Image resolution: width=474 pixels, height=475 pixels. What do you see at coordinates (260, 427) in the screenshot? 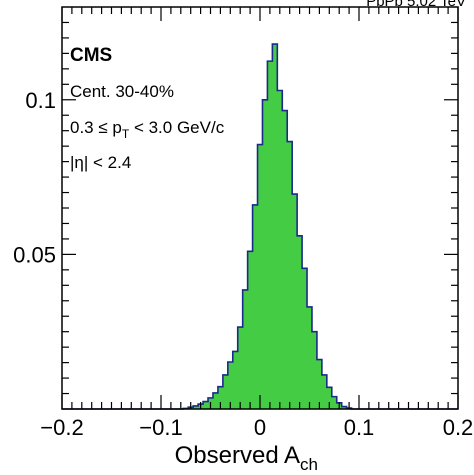
I see `x-tick-label: 0` at bounding box center [260, 427].